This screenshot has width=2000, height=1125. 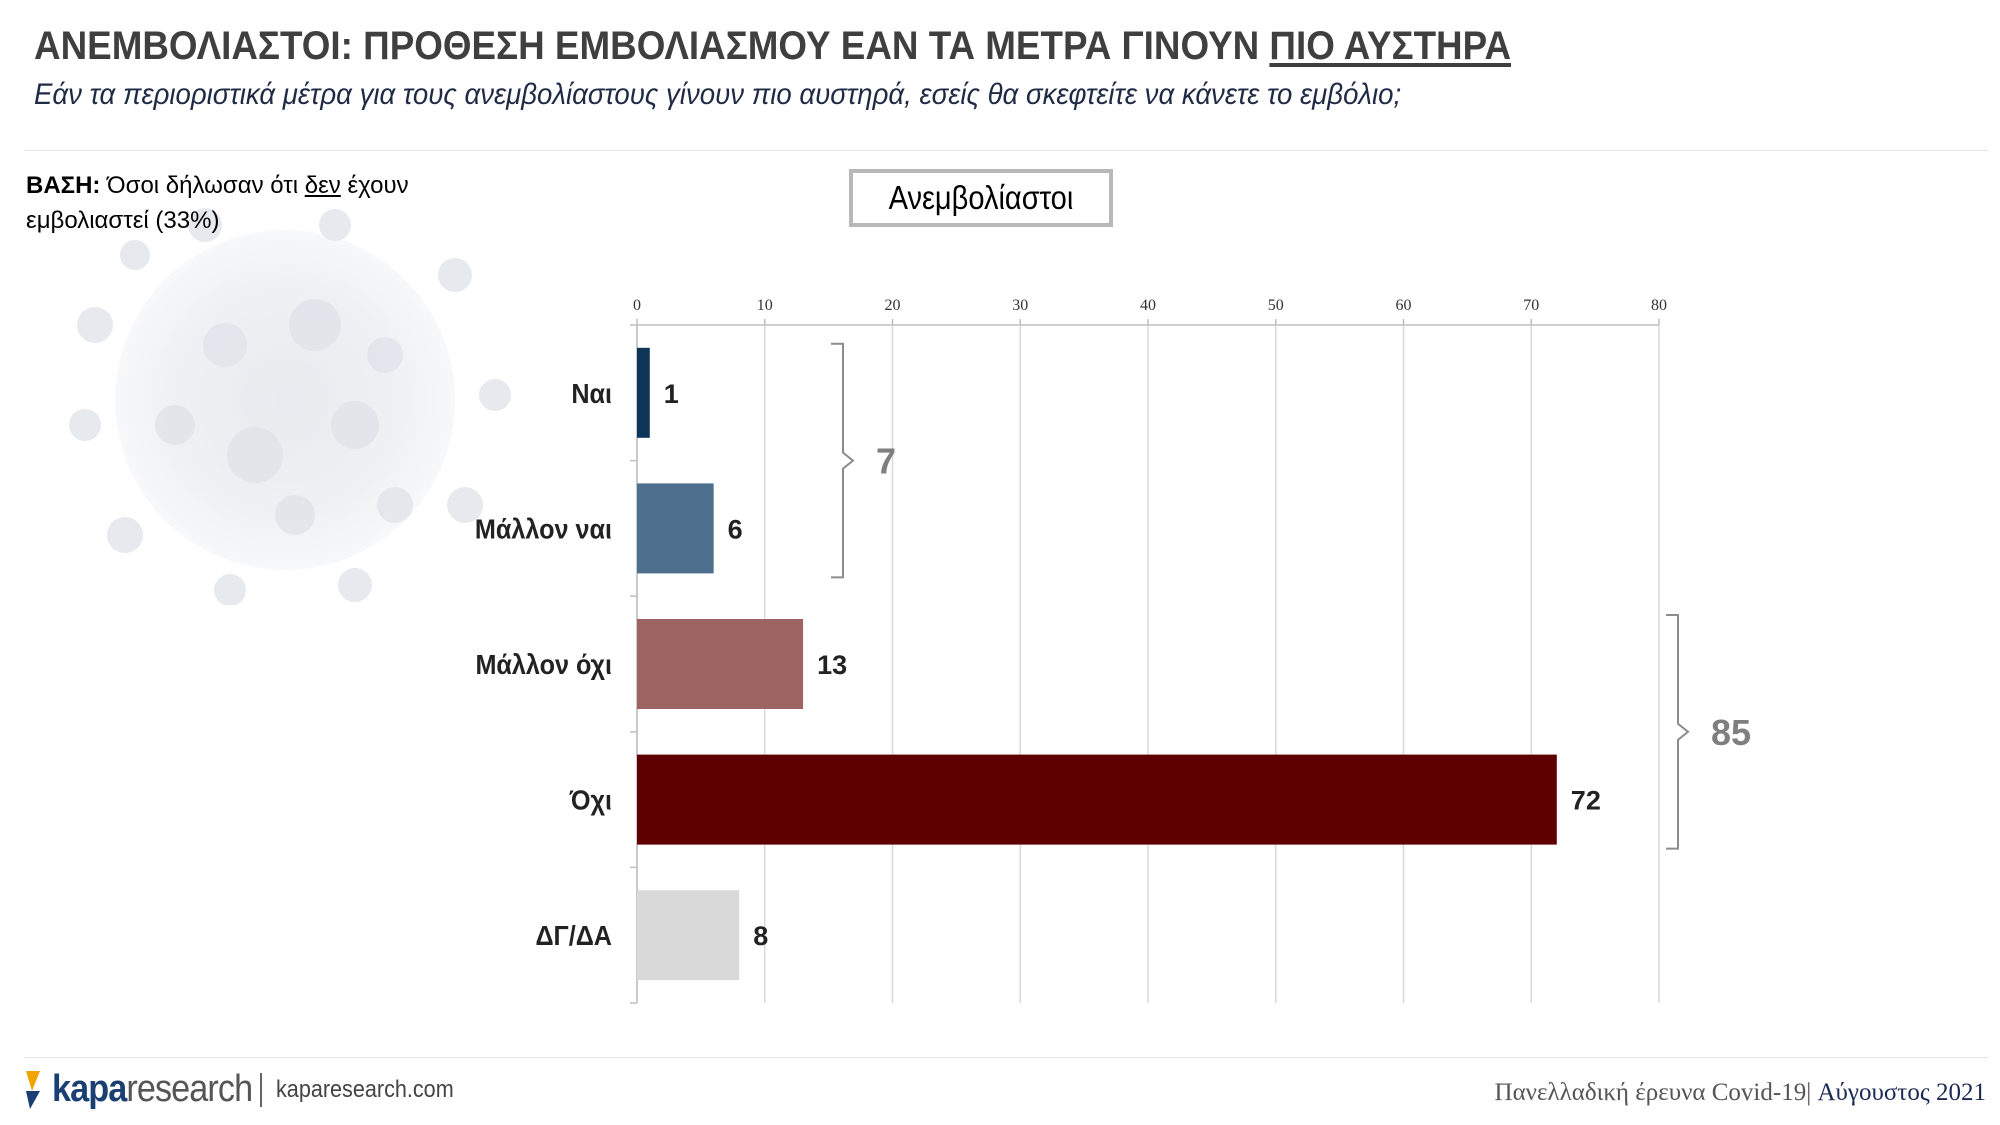 I want to click on value-label: 72, so click(x=1586, y=801).